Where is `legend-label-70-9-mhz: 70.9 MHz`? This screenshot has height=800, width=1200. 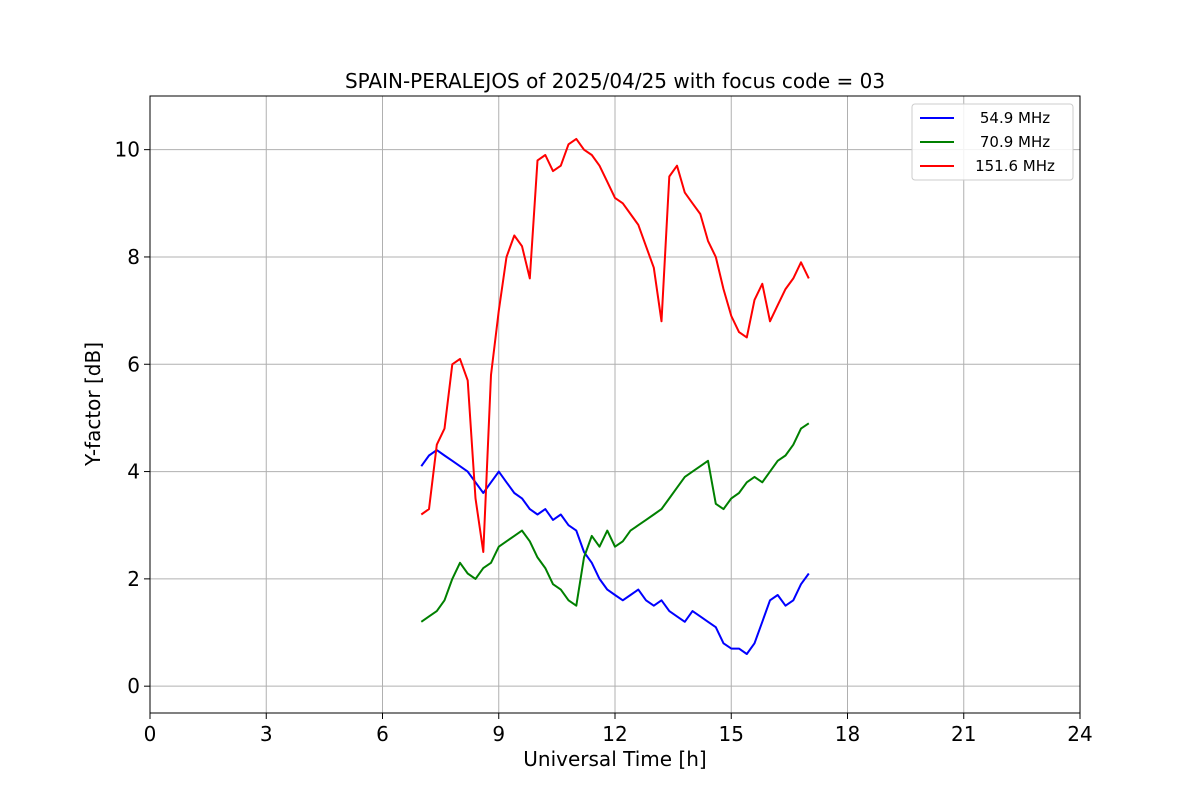 legend-label-70-9-mhz: 70.9 MHz is located at coordinates (1015, 142).